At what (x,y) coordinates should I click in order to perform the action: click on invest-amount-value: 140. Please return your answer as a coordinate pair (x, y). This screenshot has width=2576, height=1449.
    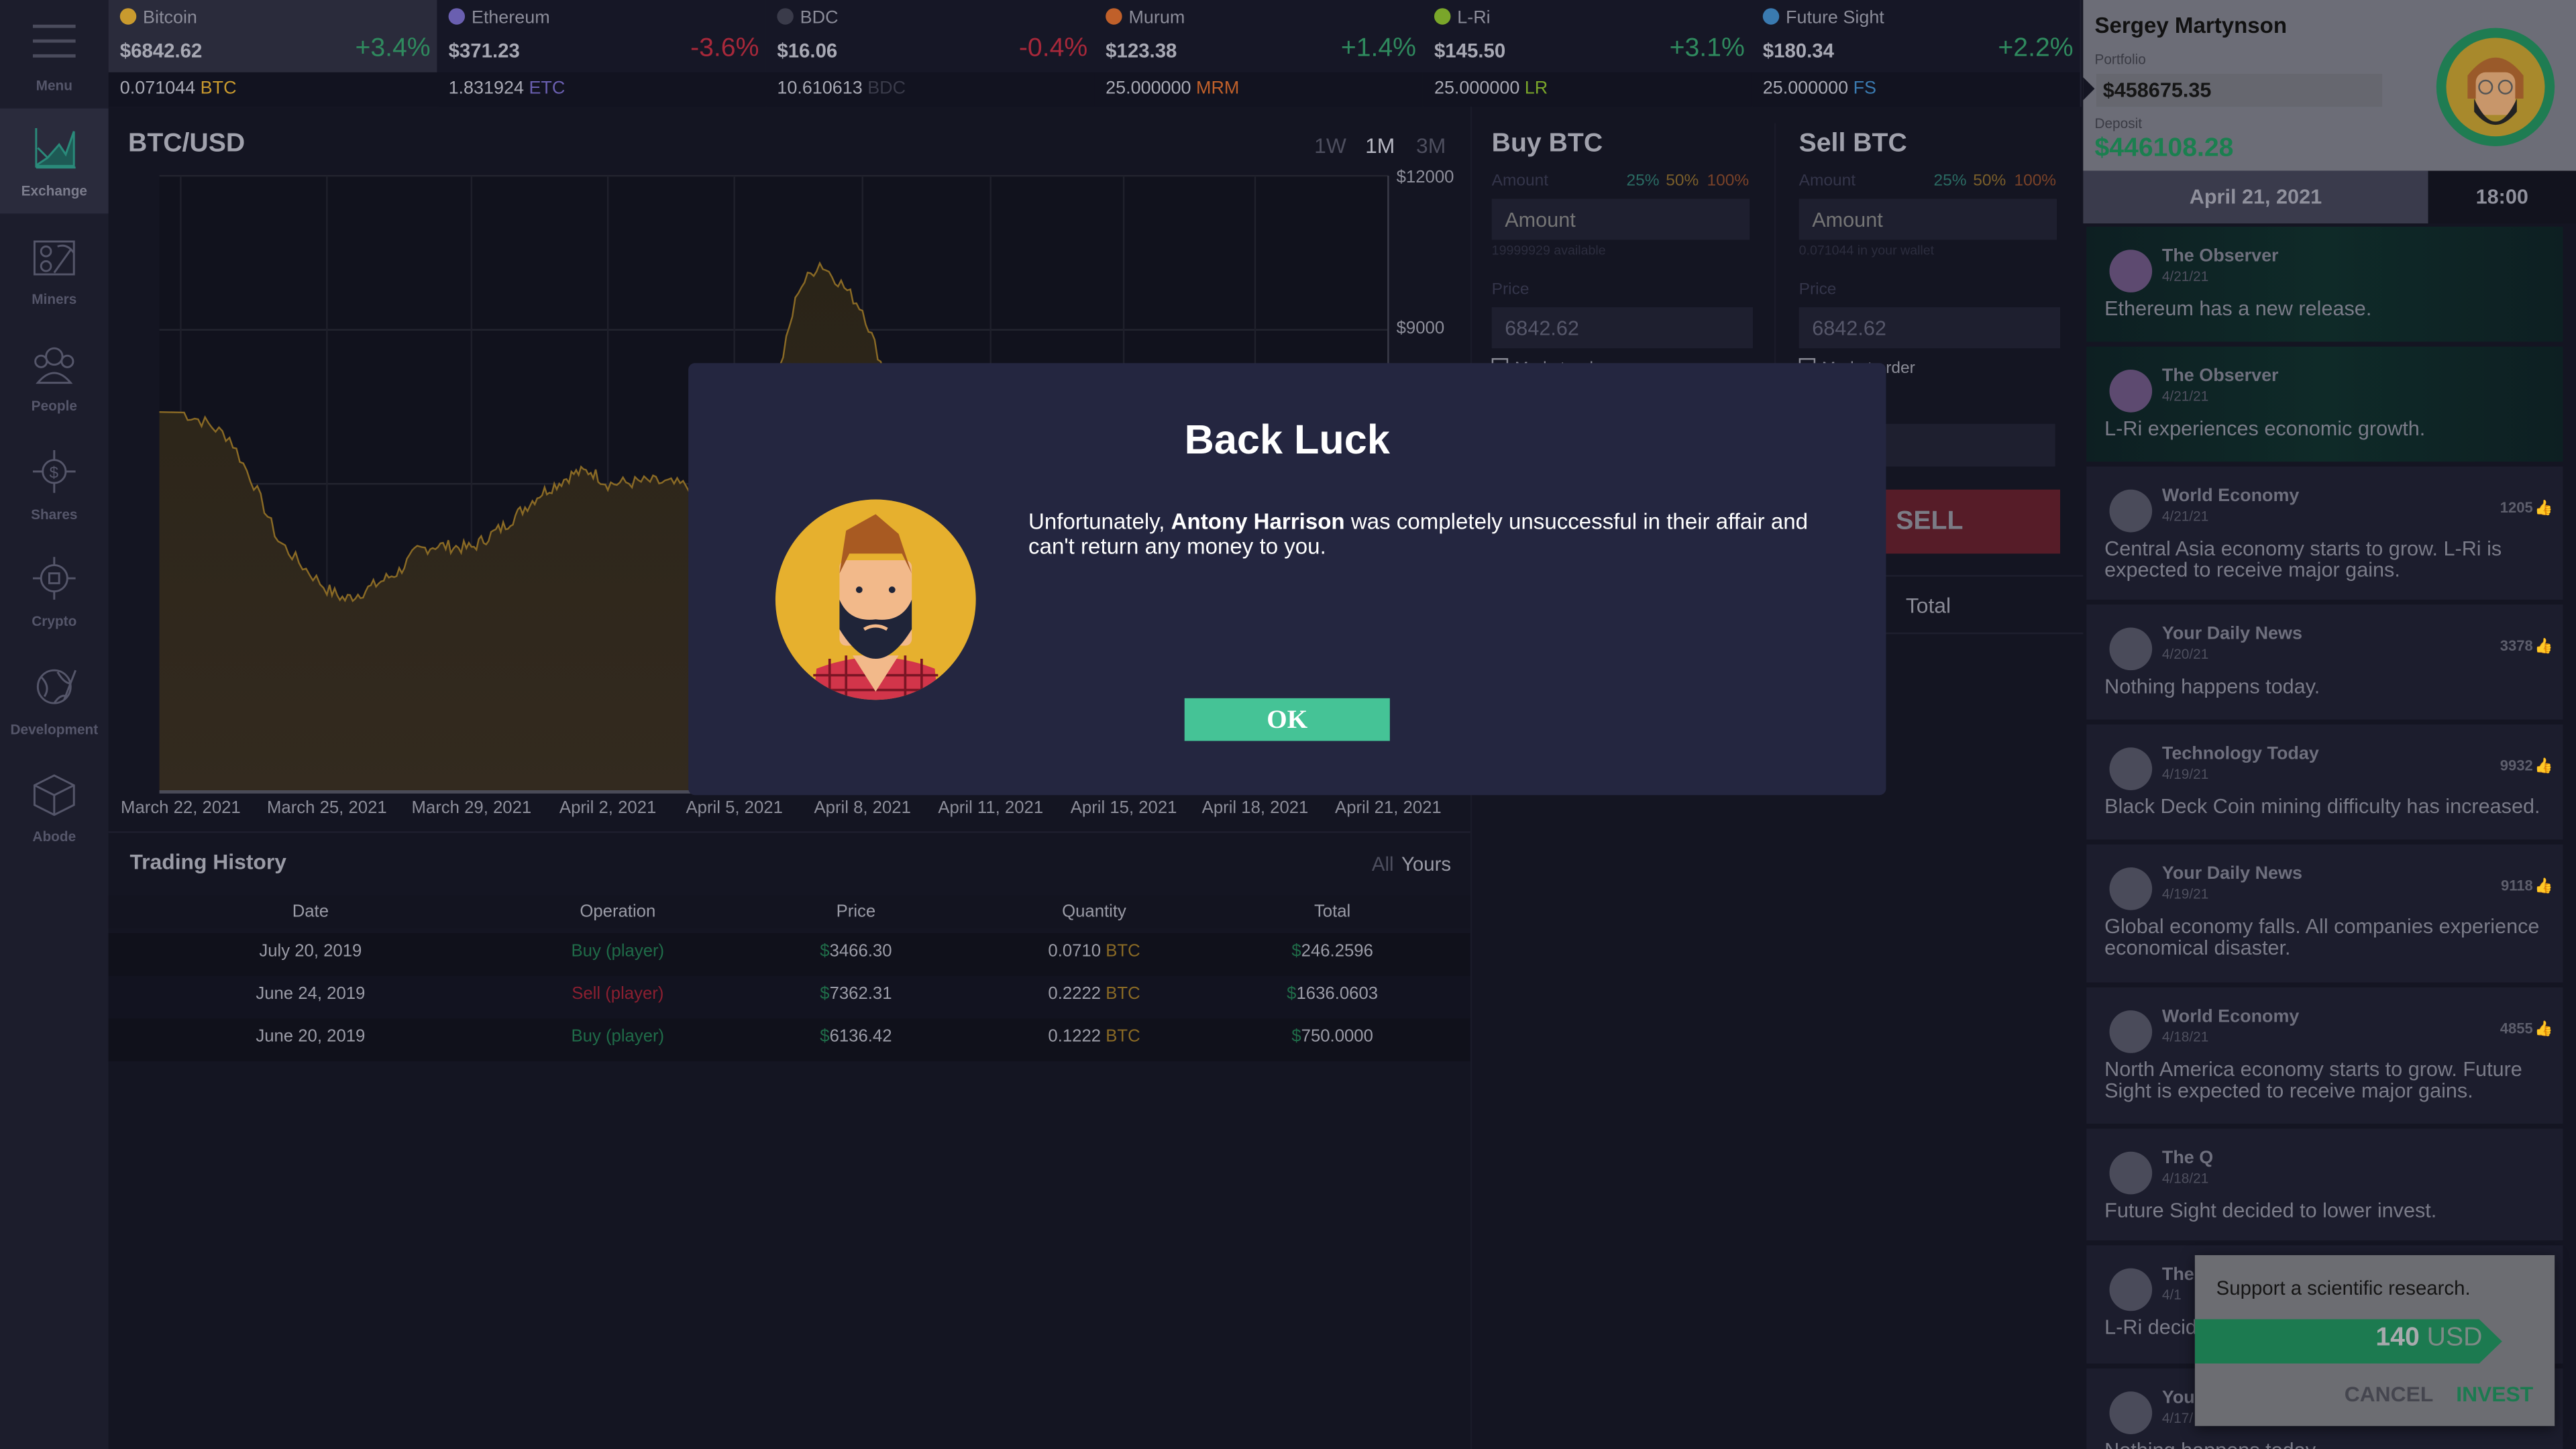
    Looking at the image, I should click on (2397, 1338).